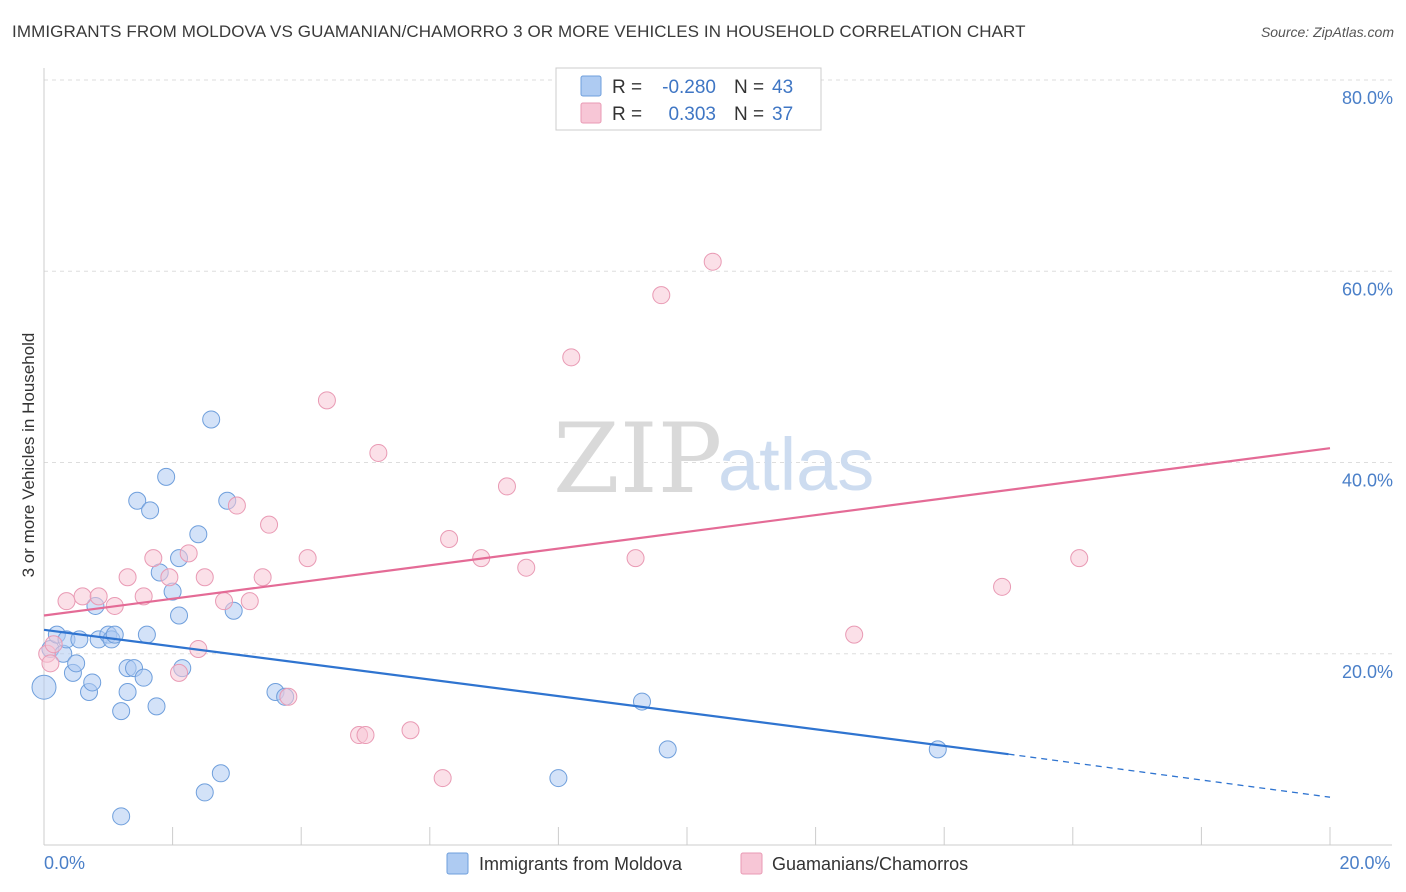 This screenshot has height=892, width=1406. Describe the element at coordinates (637, 459) in the screenshot. I see `watermark-zip: ZIP` at that location.